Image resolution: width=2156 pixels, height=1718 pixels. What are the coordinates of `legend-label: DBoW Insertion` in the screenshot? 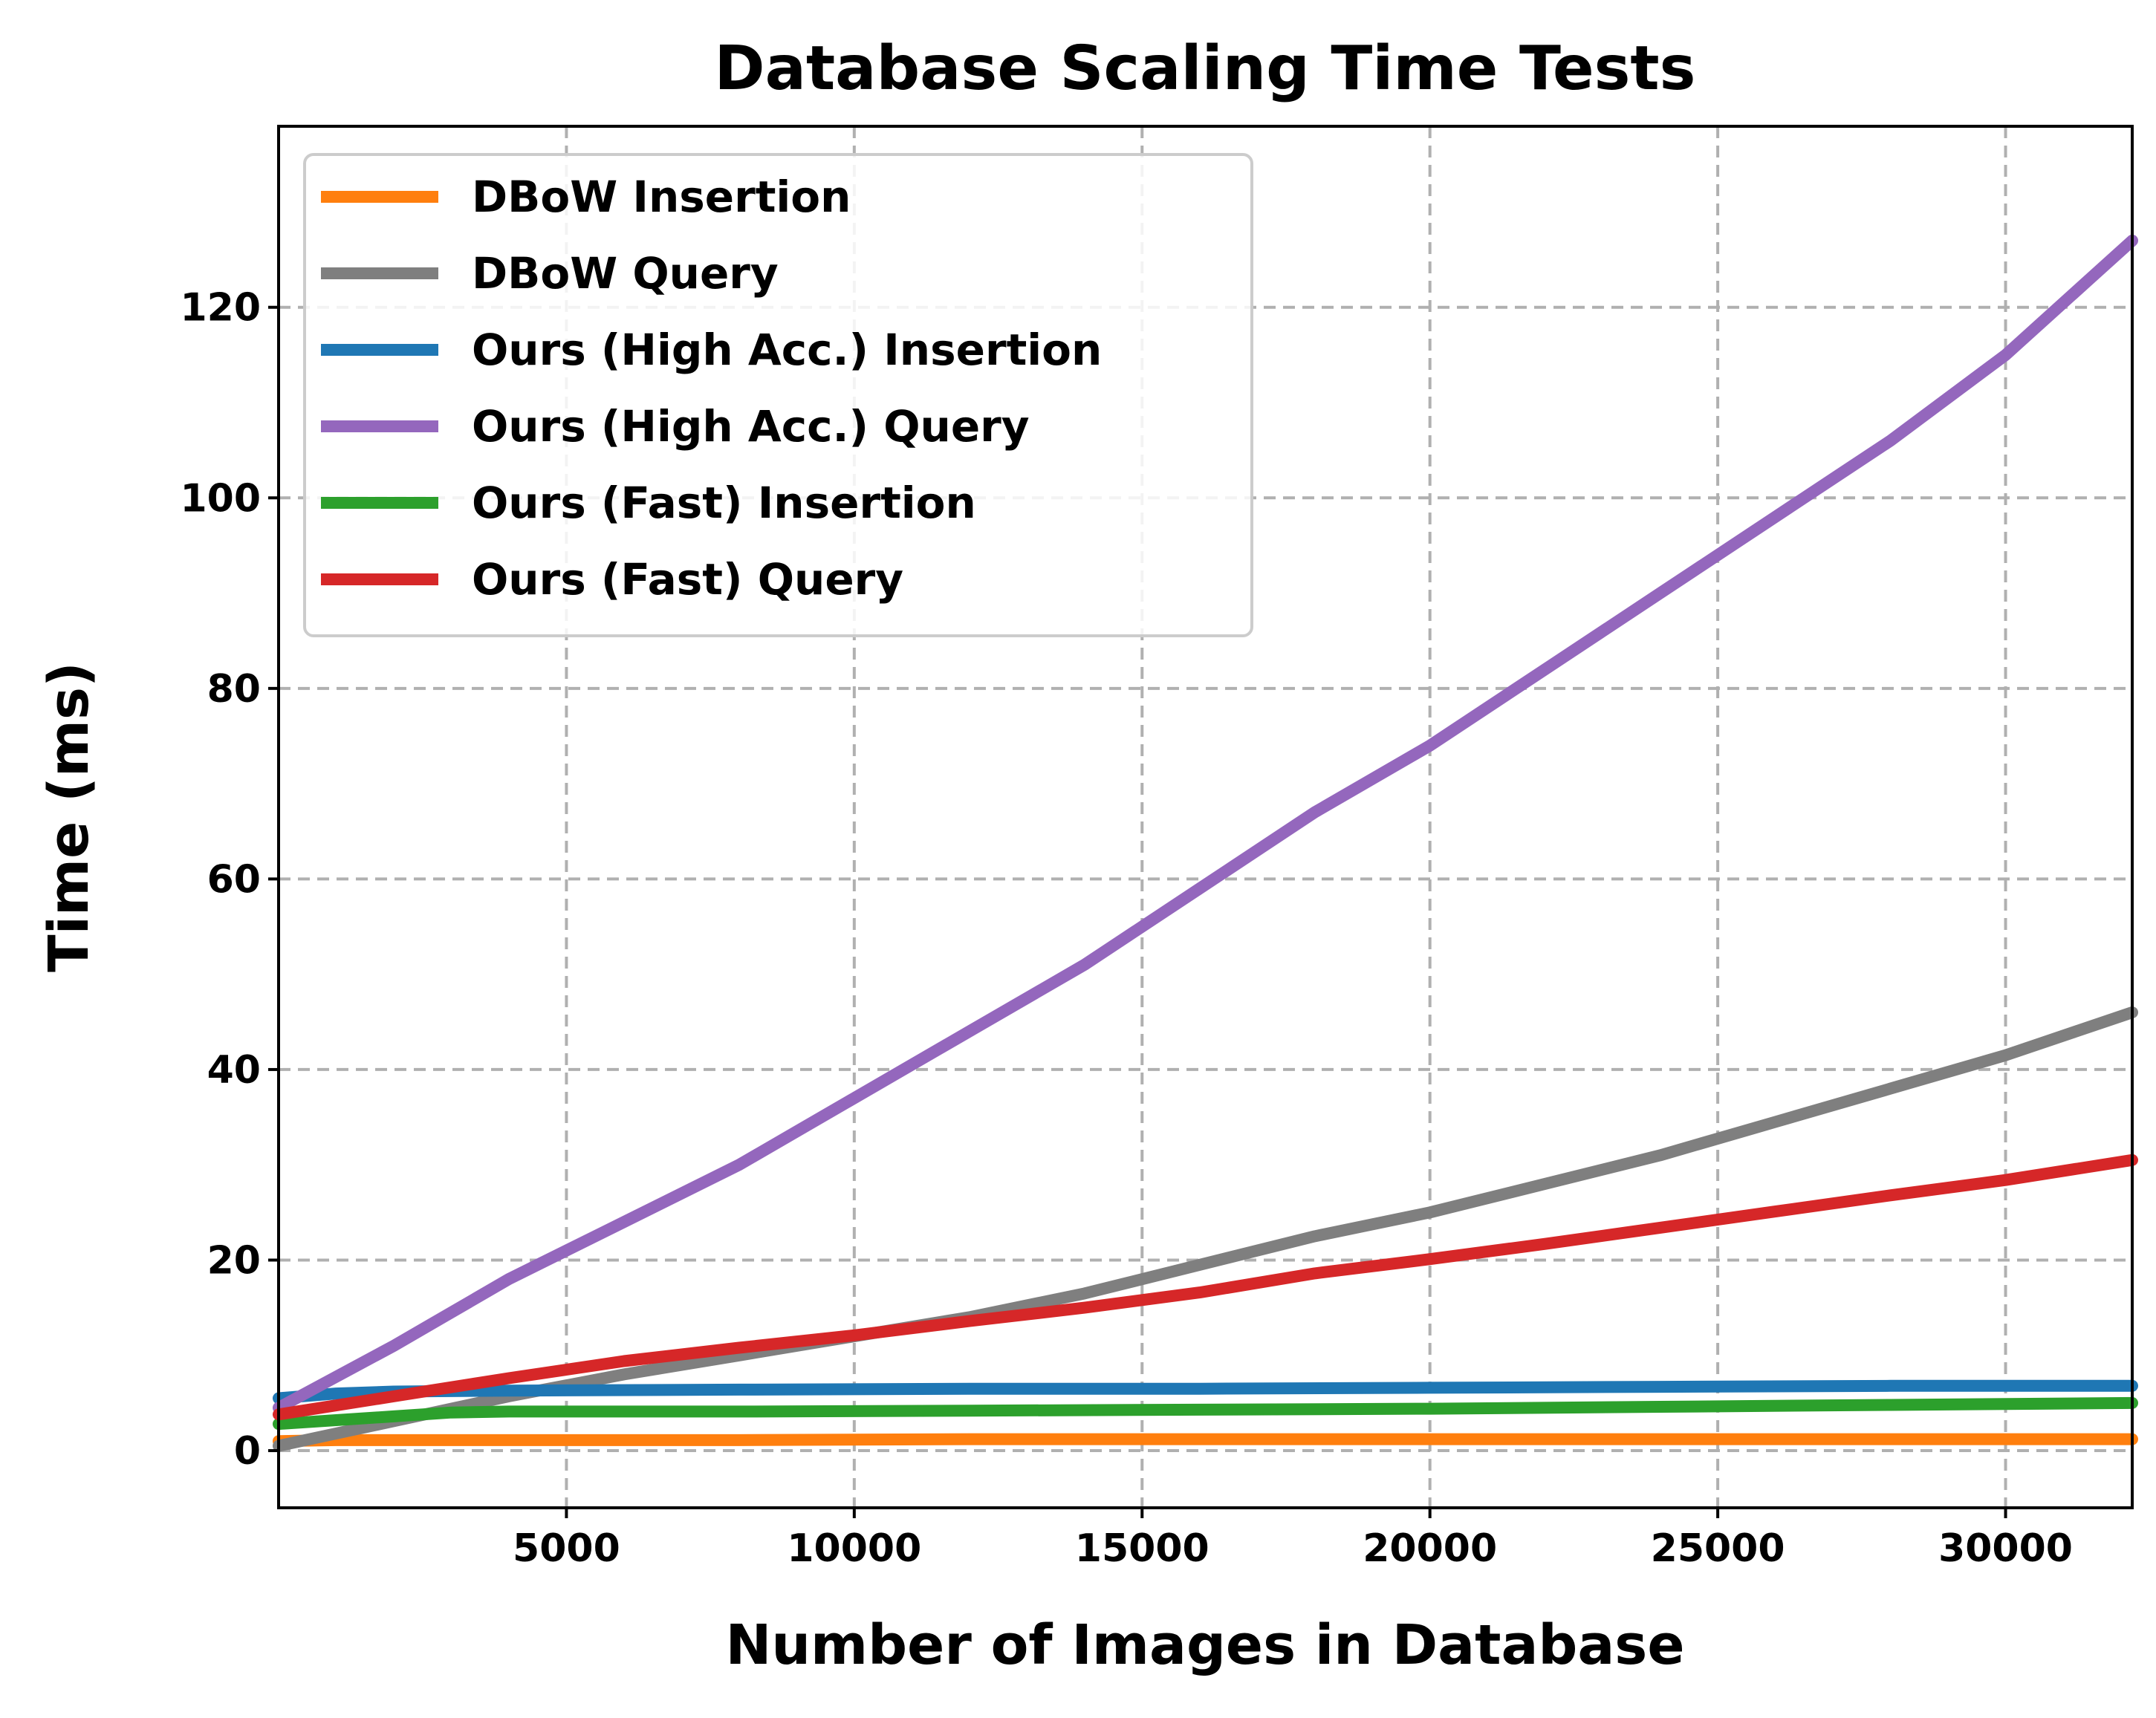 It's located at (661, 197).